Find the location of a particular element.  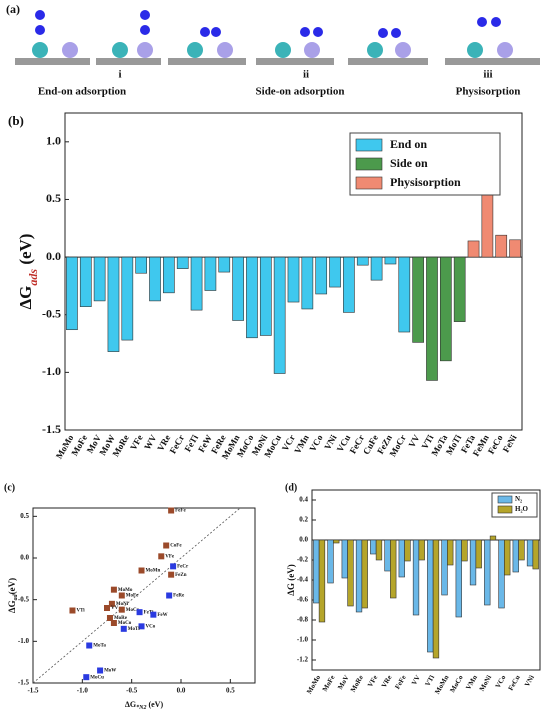

point-label: MoCu is located at coordinates (97, 677).